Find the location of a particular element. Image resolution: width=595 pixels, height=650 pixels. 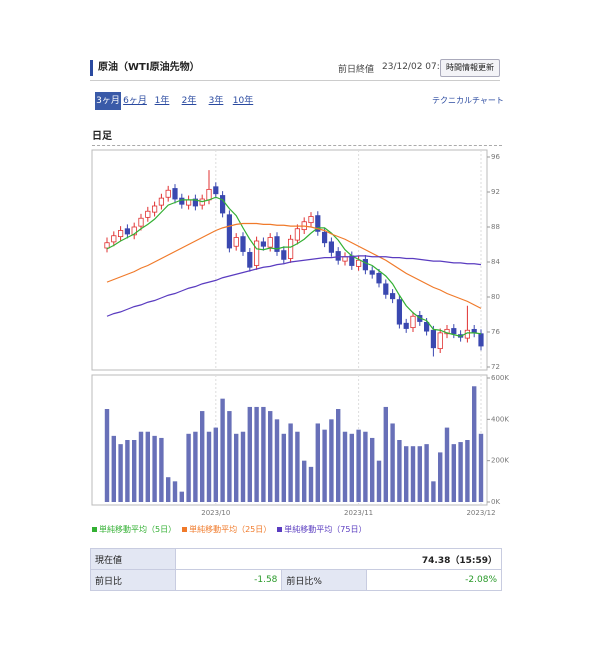

legend: 単純移動平均（5日） 単純移動平均（25日） 単純移動平均（75日） is located at coordinates (232, 529).